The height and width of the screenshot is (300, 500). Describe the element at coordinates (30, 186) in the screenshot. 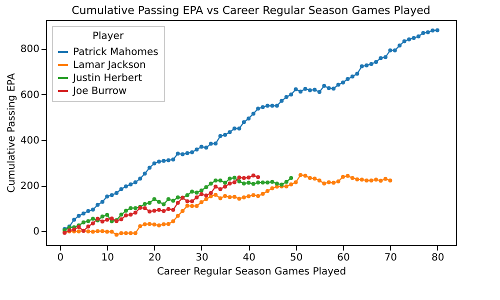

I see `y-tick-label: 200` at that location.